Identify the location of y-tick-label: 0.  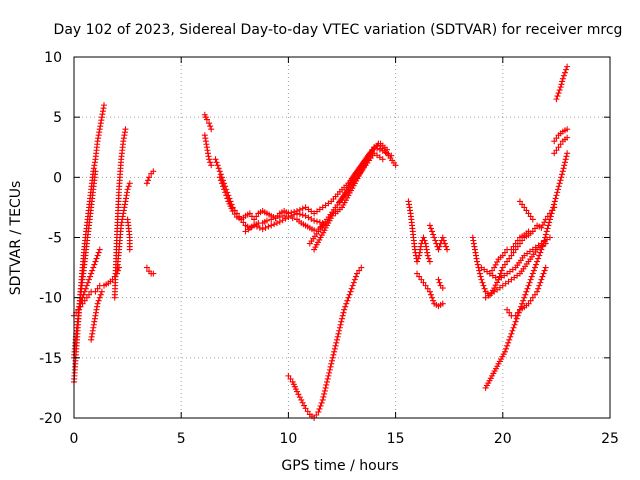
(57, 178).